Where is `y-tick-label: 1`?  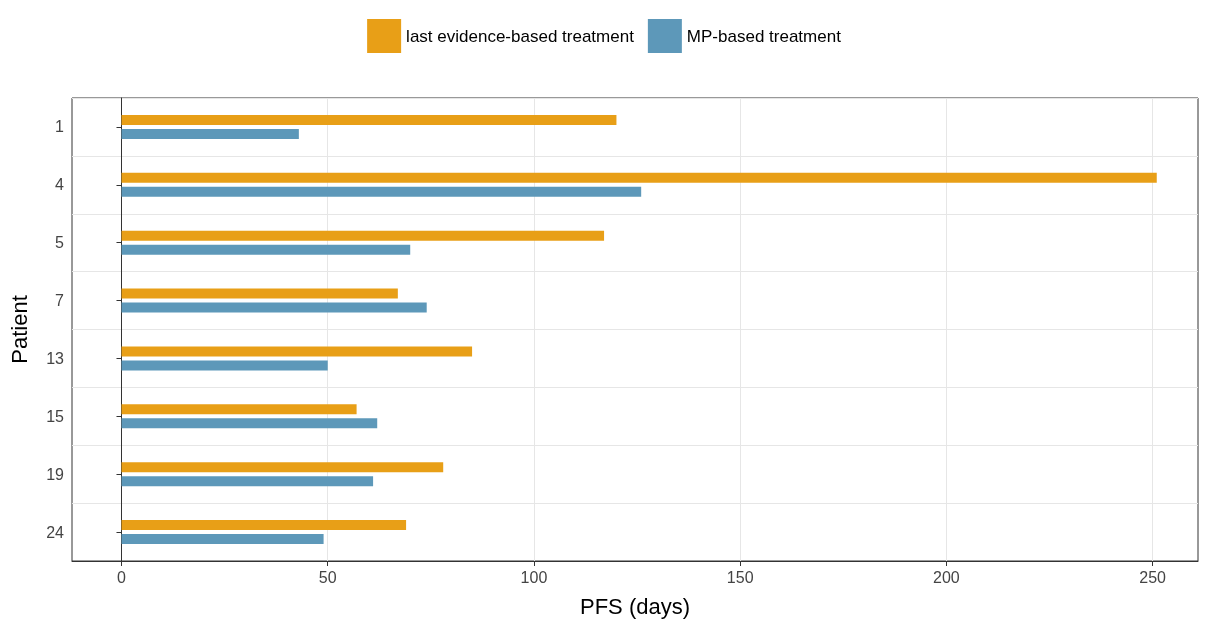
y-tick-label: 1 is located at coordinates (60, 127).